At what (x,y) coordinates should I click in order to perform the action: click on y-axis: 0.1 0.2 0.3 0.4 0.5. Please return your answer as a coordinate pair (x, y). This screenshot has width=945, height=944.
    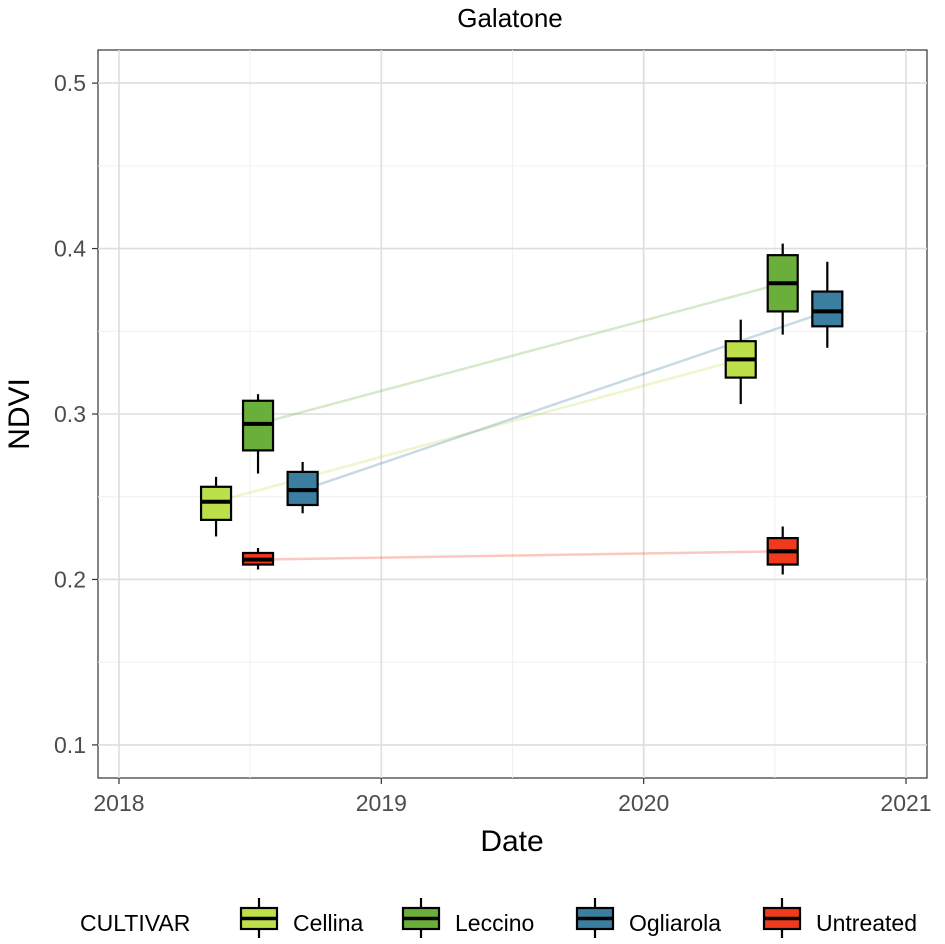
    Looking at the image, I should click on (76, 414).